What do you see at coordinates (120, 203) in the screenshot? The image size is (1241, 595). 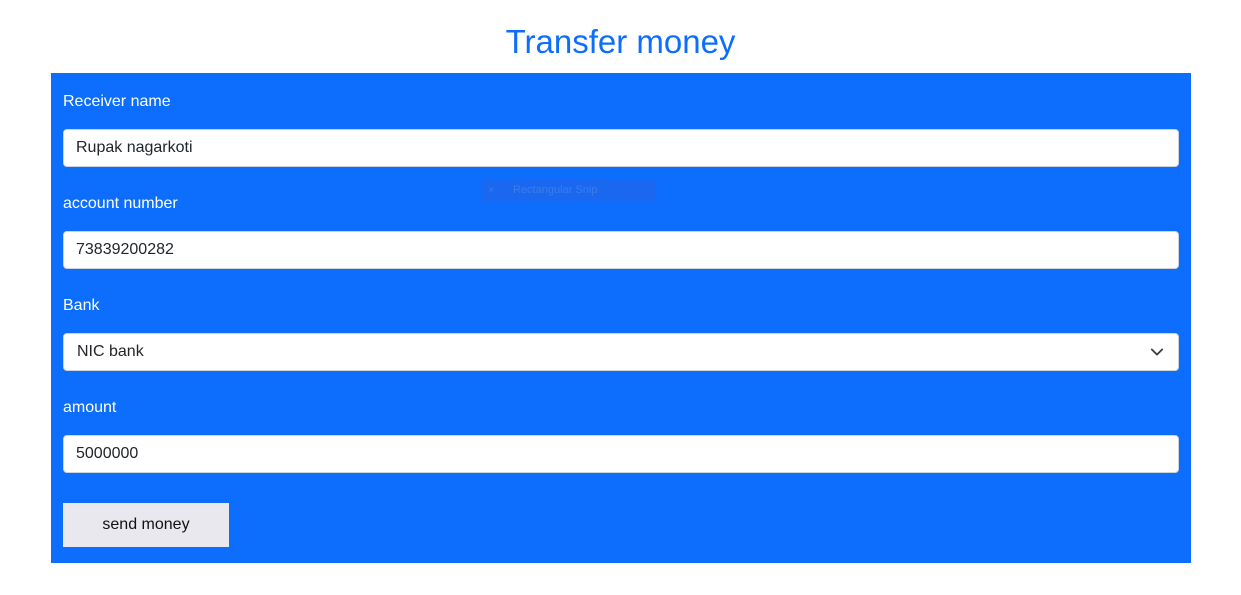 I see `account-number-label: account number` at bounding box center [120, 203].